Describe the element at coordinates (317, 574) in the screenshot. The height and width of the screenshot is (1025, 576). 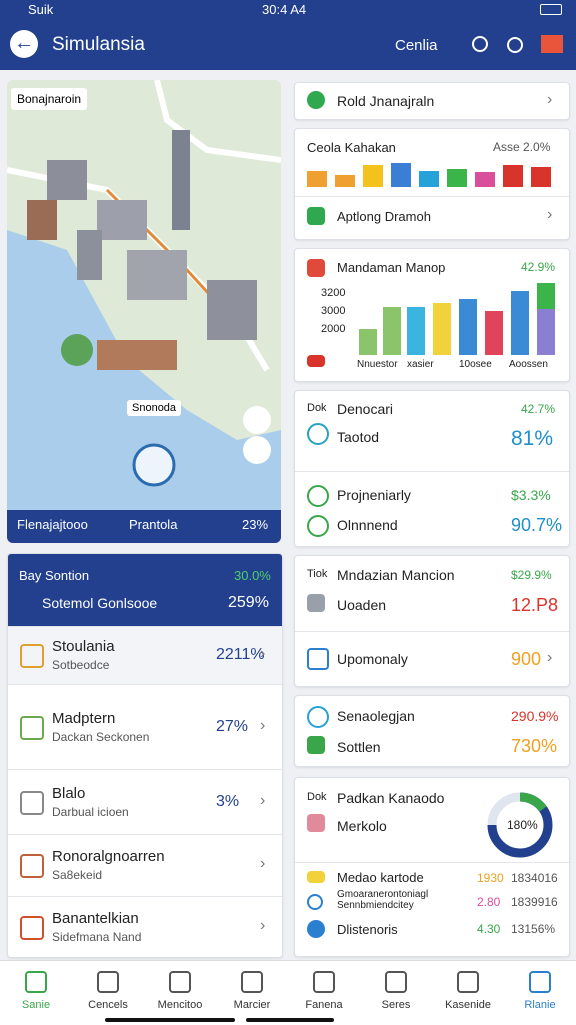
I see `card-prefix: Tiok` at that location.